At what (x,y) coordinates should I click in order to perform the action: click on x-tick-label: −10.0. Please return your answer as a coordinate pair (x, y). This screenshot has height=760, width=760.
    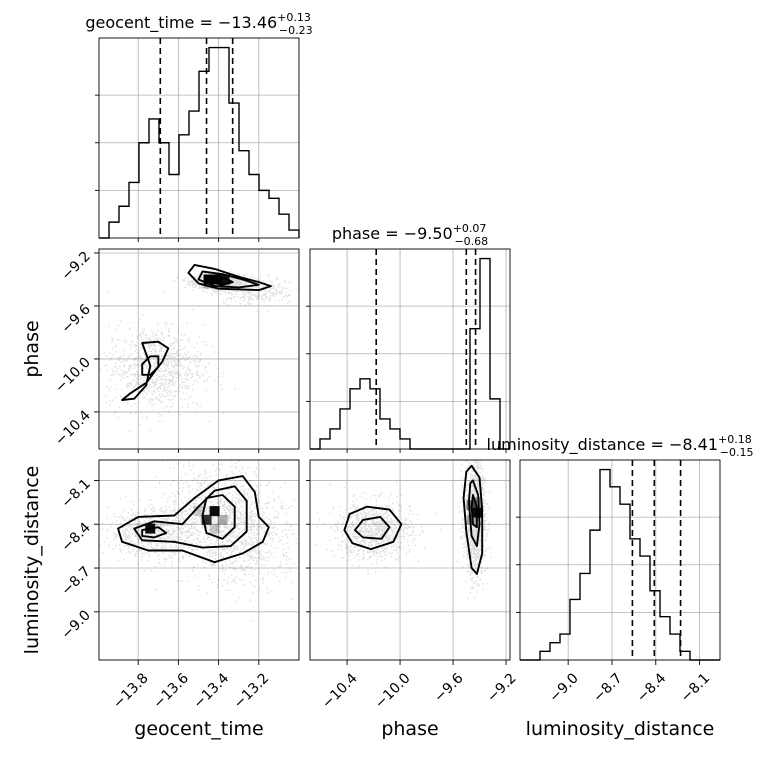
    Looking at the image, I should click on (393, 691).